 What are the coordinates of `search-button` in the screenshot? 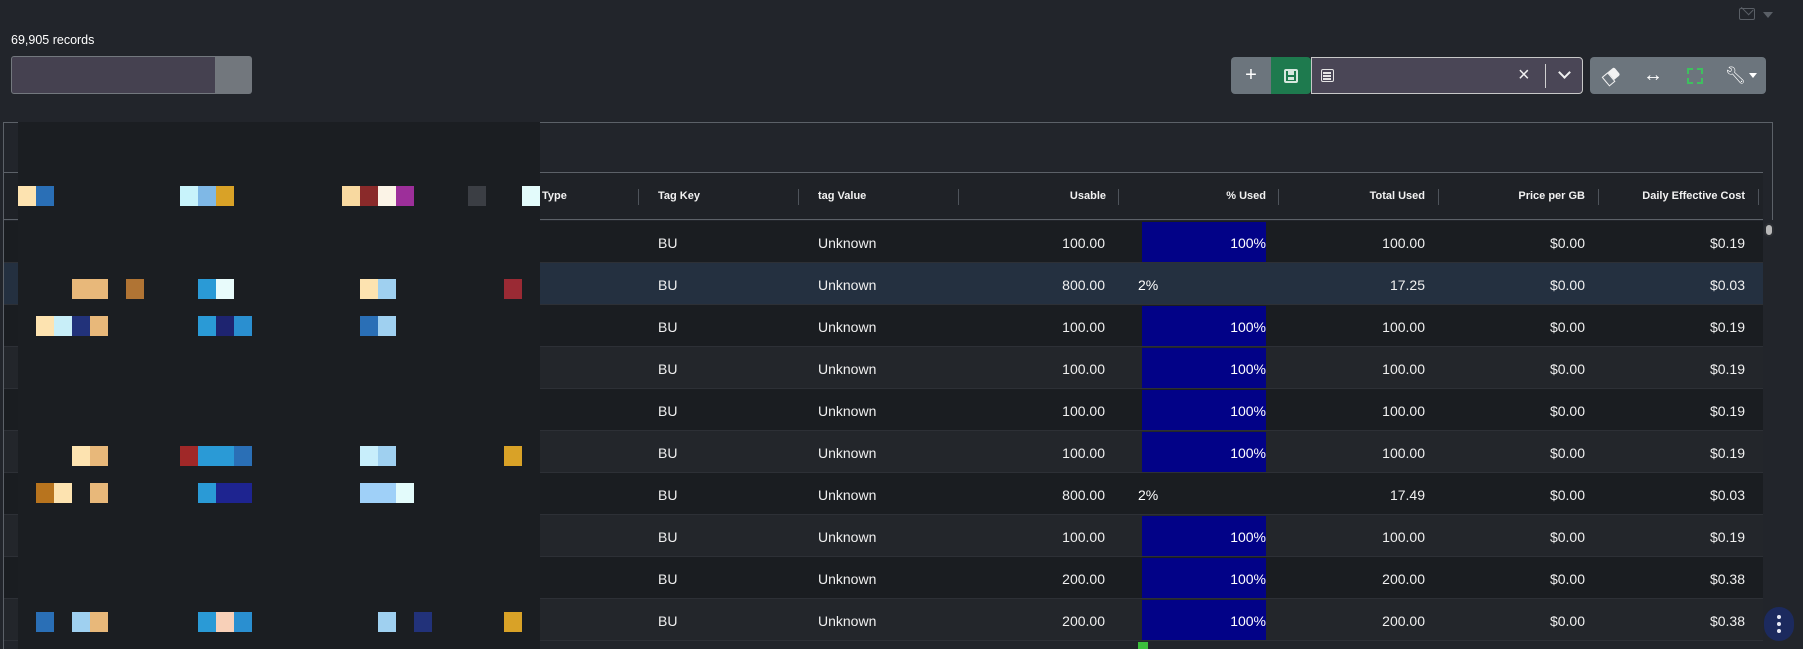 It's located at (234, 75).